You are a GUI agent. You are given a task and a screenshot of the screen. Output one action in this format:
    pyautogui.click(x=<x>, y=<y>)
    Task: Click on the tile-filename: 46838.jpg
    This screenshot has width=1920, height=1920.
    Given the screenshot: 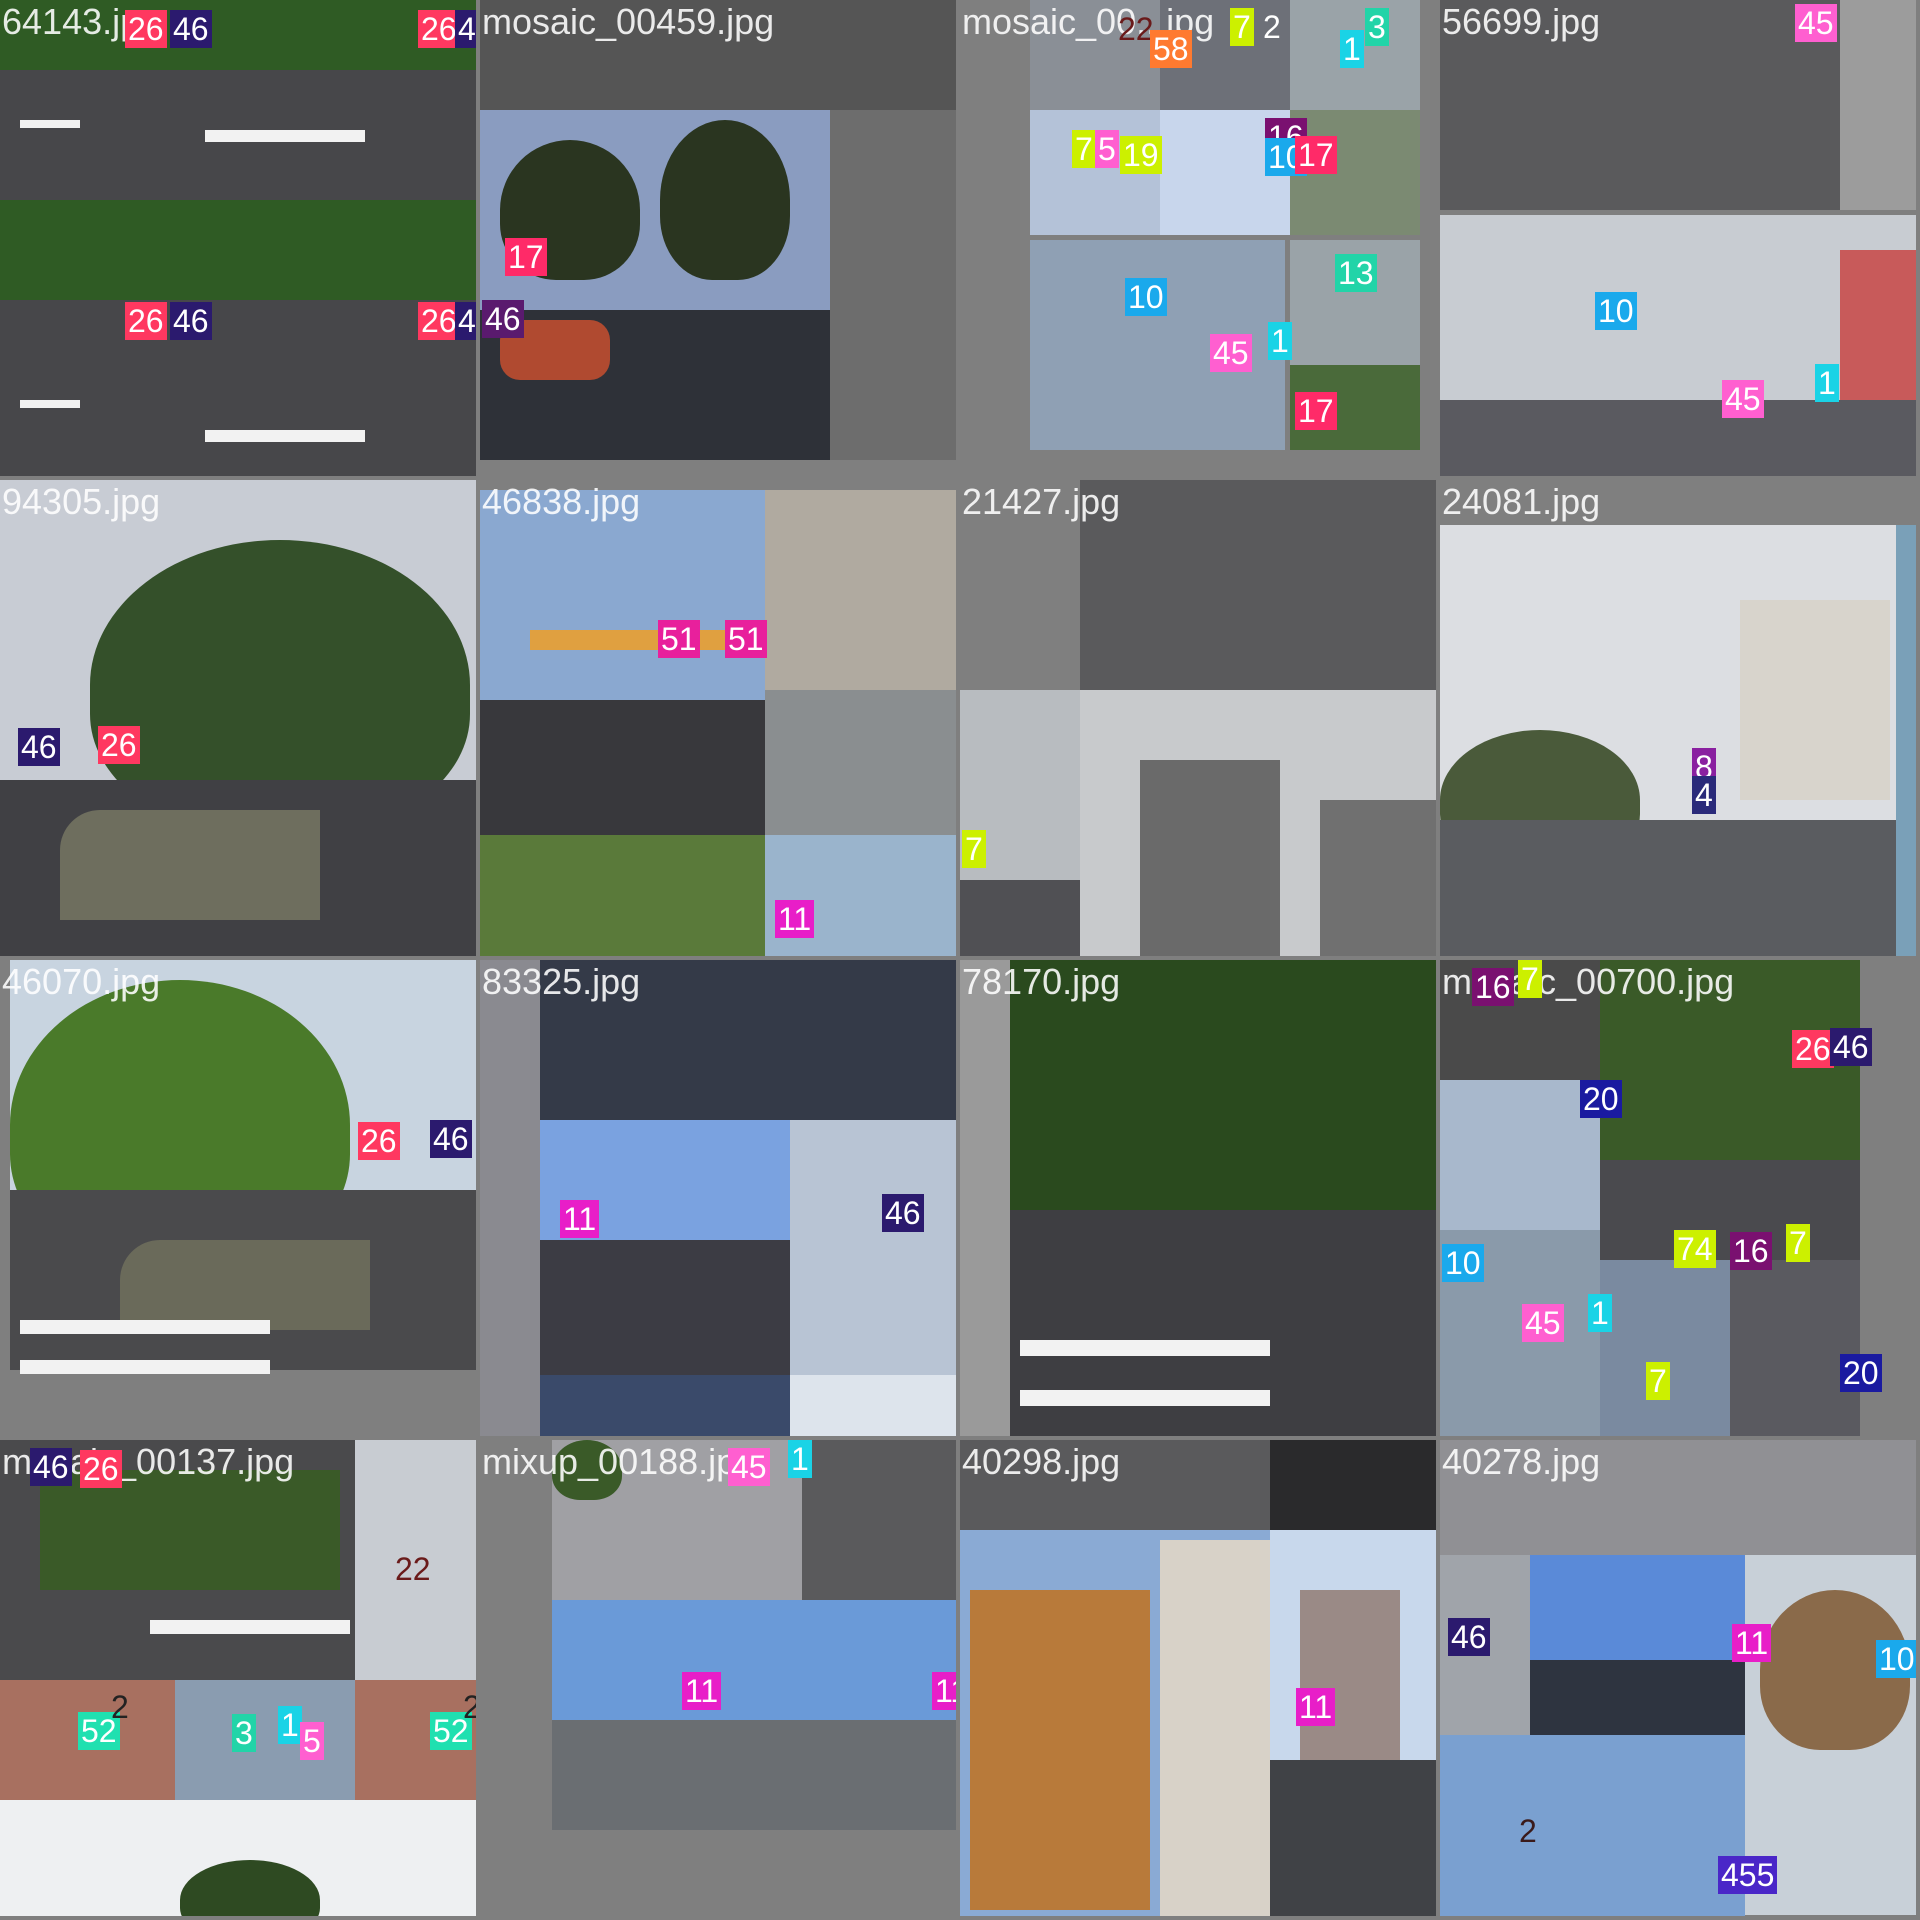 What is the action you would take?
    pyautogui.click(x=561, y=501)
    